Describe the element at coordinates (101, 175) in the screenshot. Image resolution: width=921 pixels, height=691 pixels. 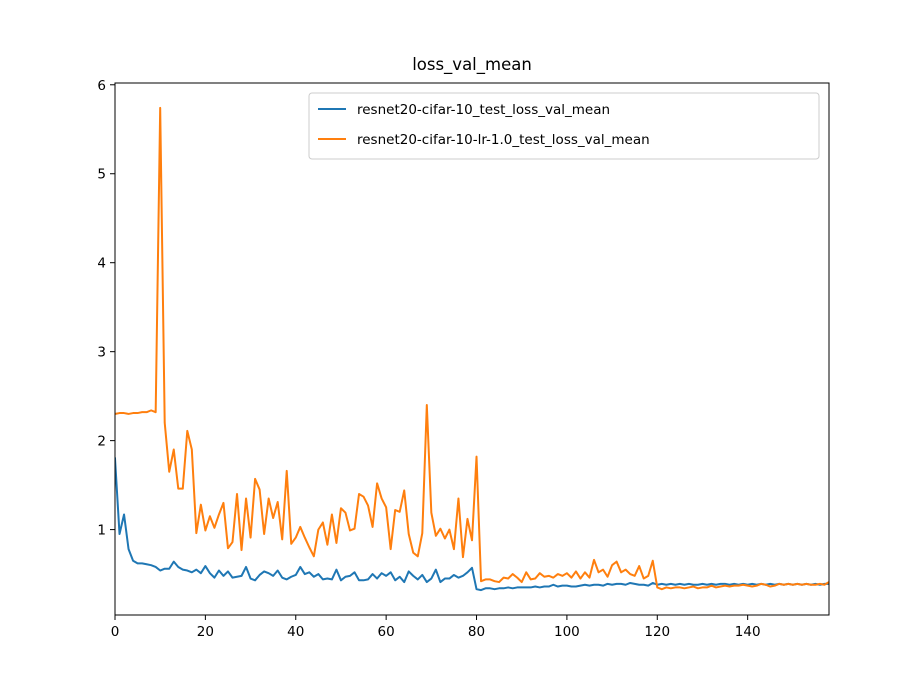
I see `y-tick-label: 5` at that location.